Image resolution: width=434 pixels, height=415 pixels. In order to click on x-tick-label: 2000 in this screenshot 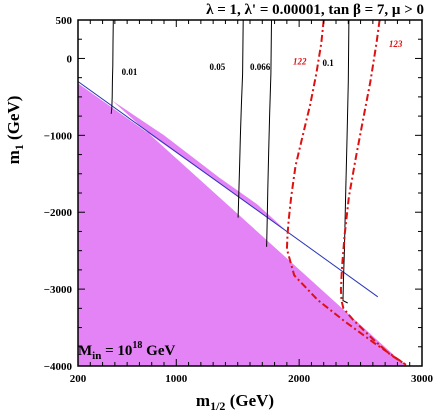, I will do `click(299, 379)`.